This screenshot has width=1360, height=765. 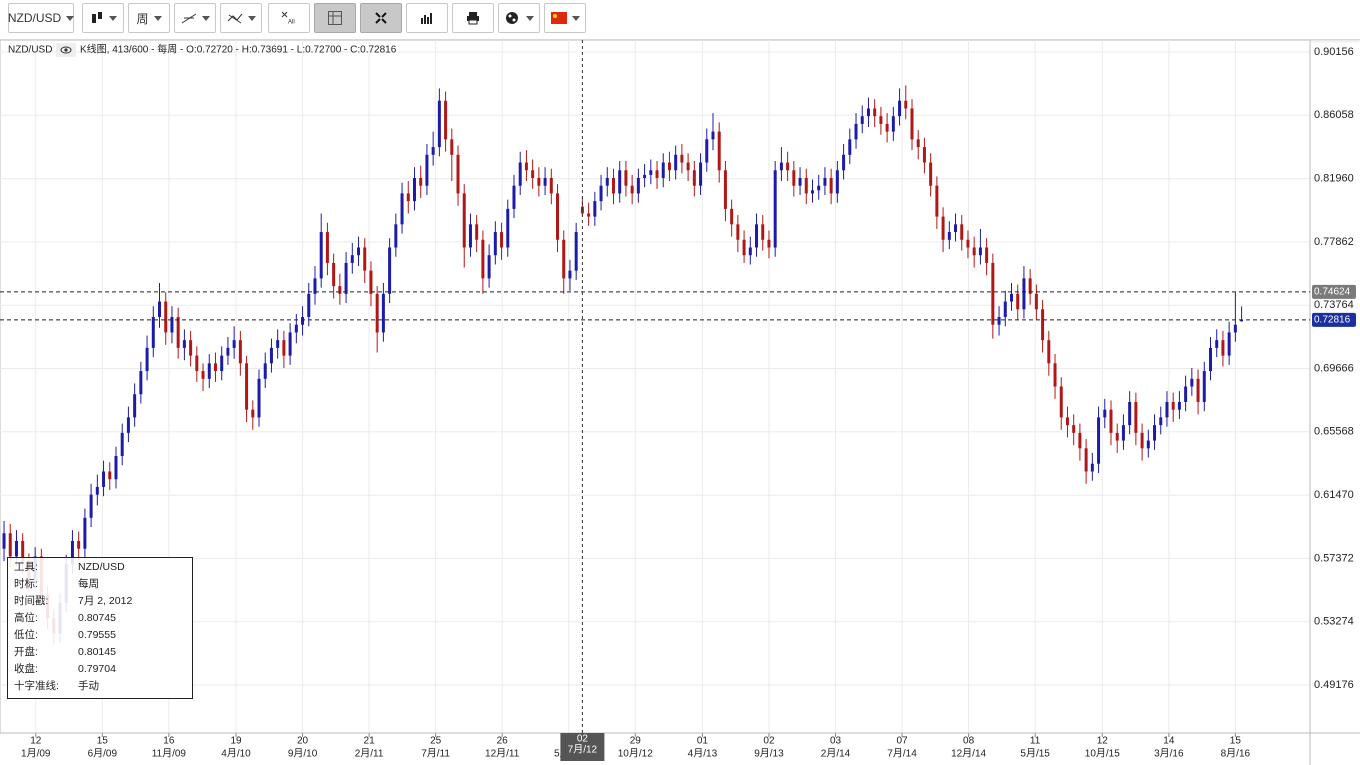 What do you see at coordinates (1035, 754) in the screenshot?
I see `x-tick-label: 5月/15` at bounding box center [1035, 754].